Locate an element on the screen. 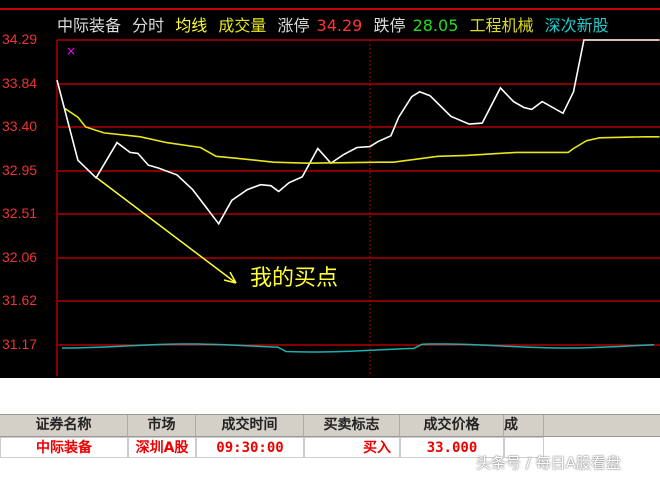  limit-up-value: 34.29 is located at coordinates (339, 25).